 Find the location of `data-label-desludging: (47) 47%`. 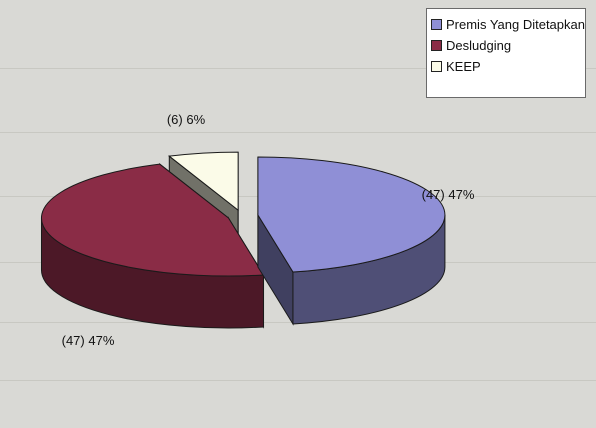

data-label-desludging: (47) 47% is located at coordinates (88, 340).